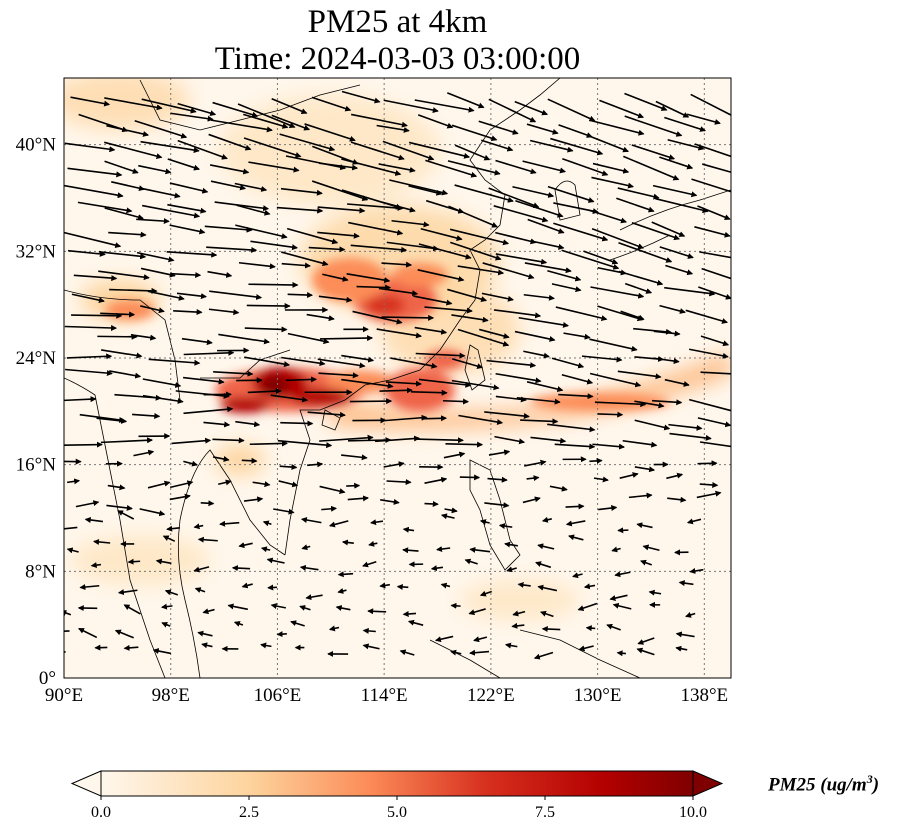 Image resolution: width=905 pixels, height=836 pixels. I want to click on colorbar-gradient, so click(397, 783).